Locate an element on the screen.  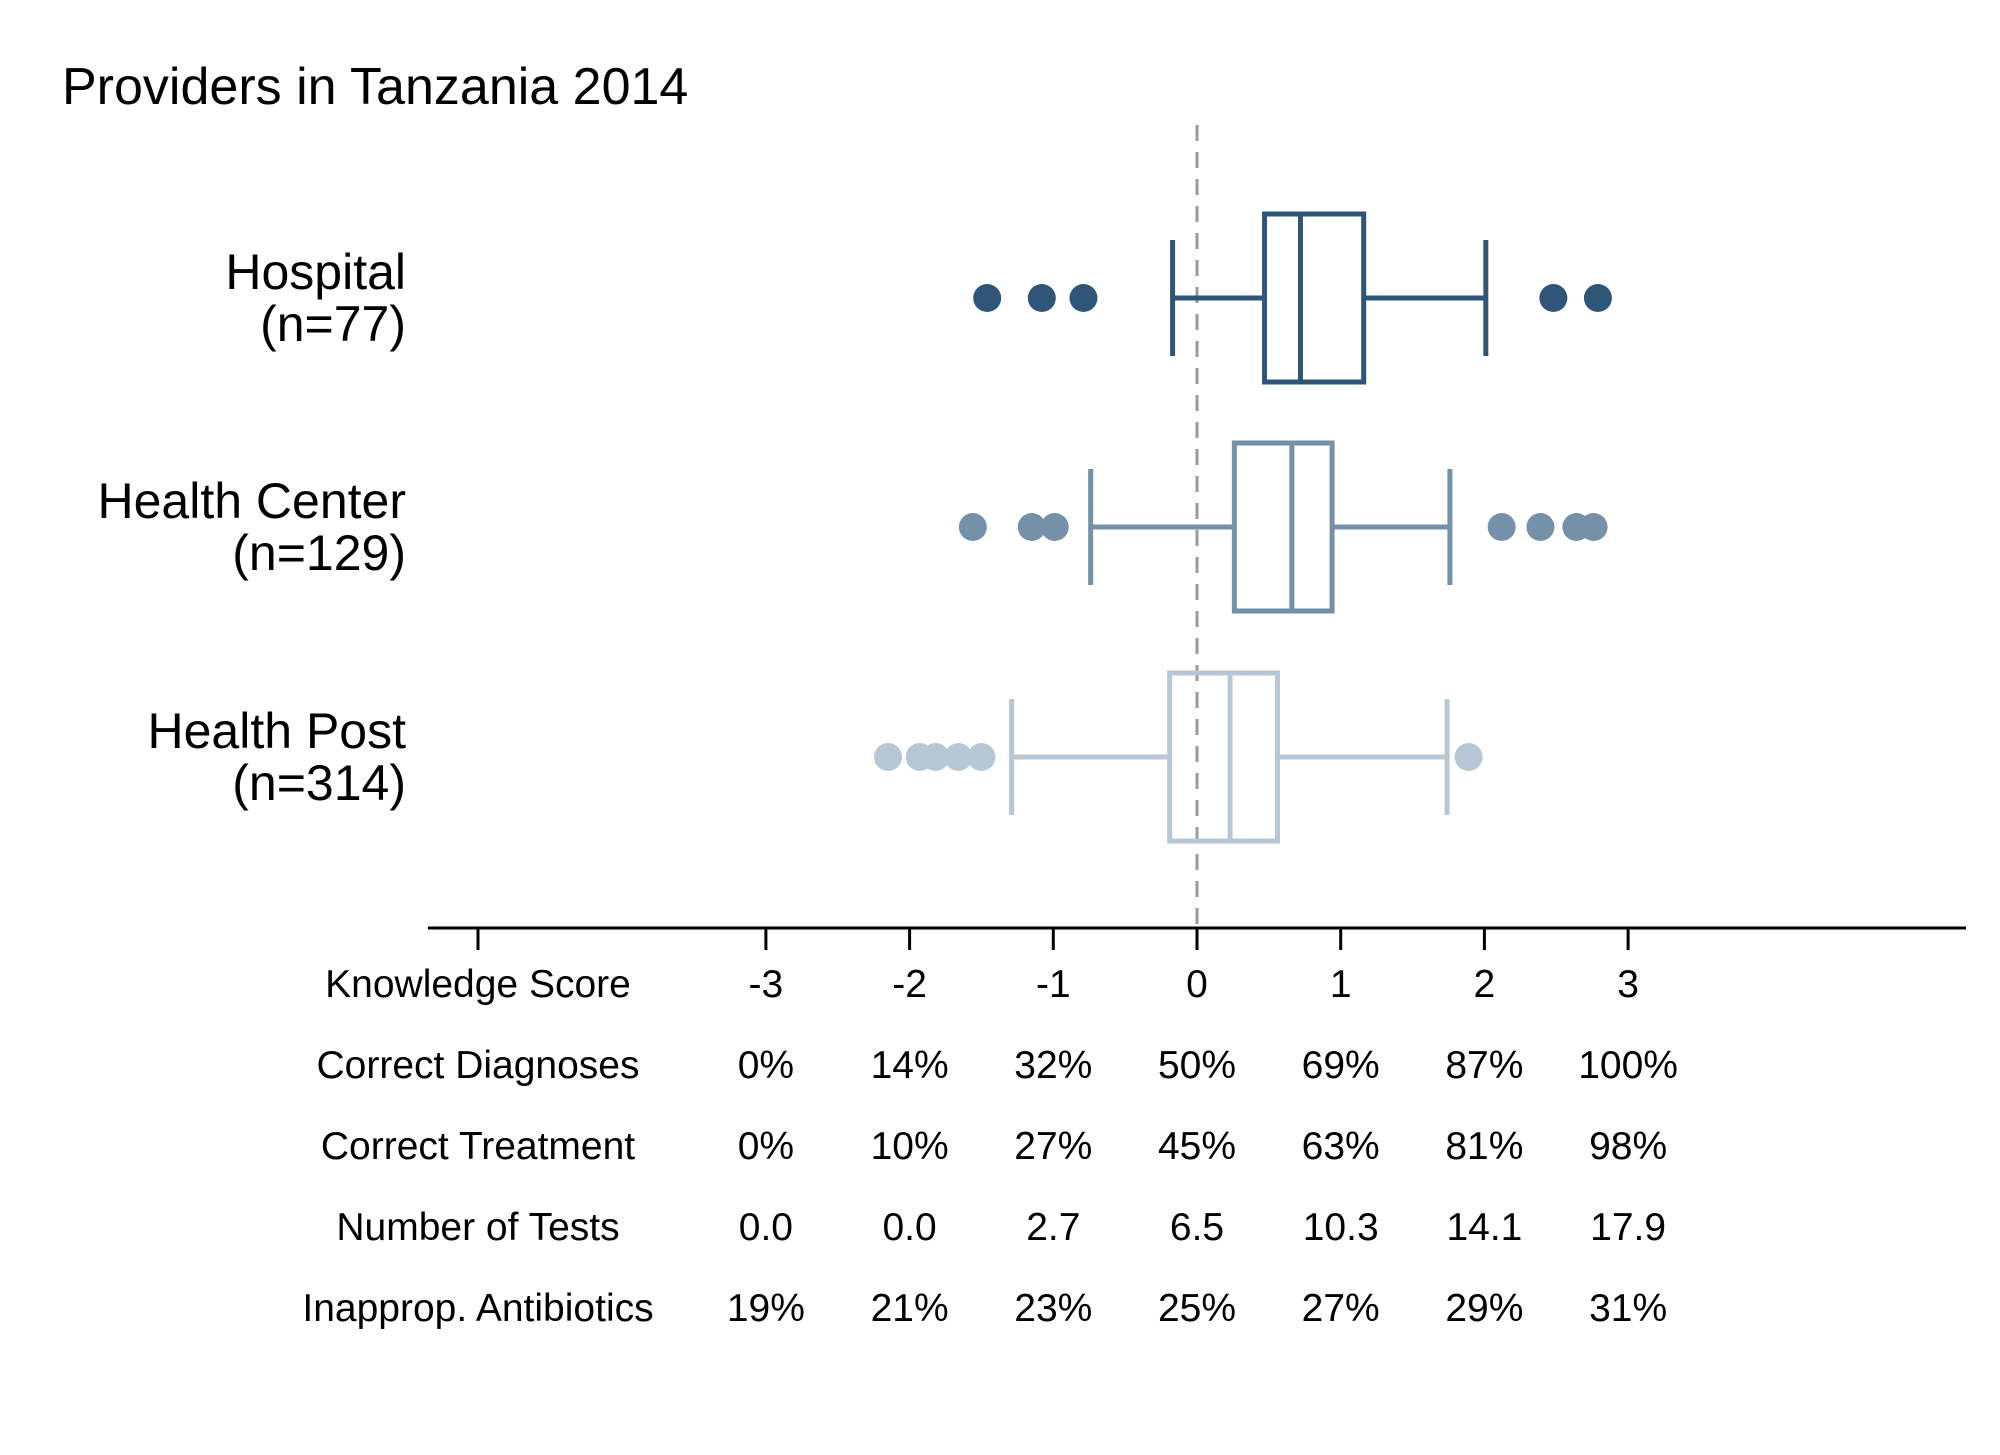
category-name-label: Hospital is located at coordinates (315, 272).